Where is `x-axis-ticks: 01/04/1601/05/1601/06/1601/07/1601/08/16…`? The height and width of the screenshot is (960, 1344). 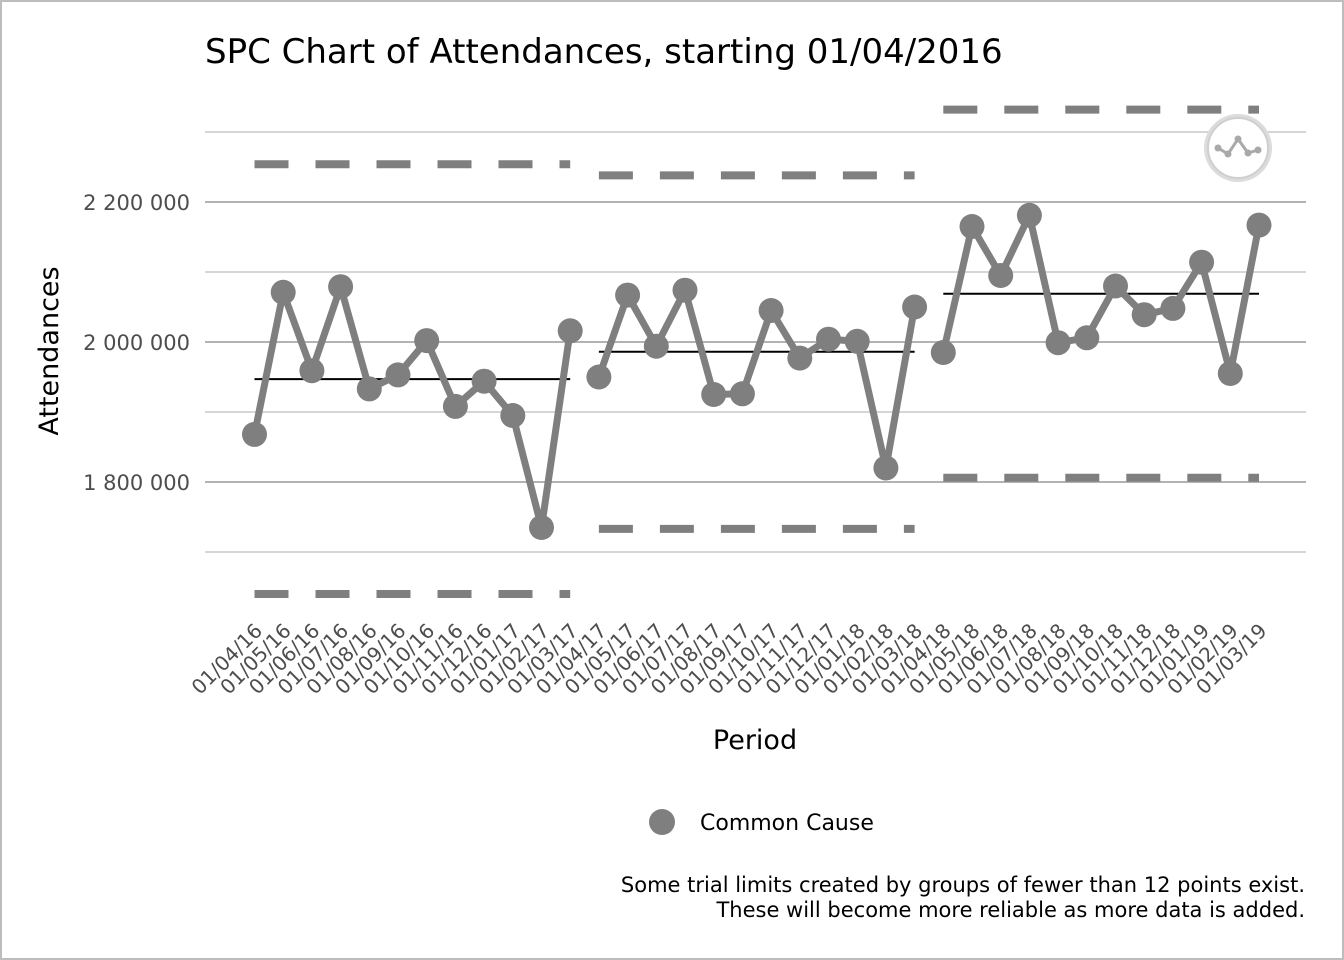
x-axis-ticks: 01/04/1601/05/1601/06/1601/07/1601/08/16… is located at coordinates (729, 659).